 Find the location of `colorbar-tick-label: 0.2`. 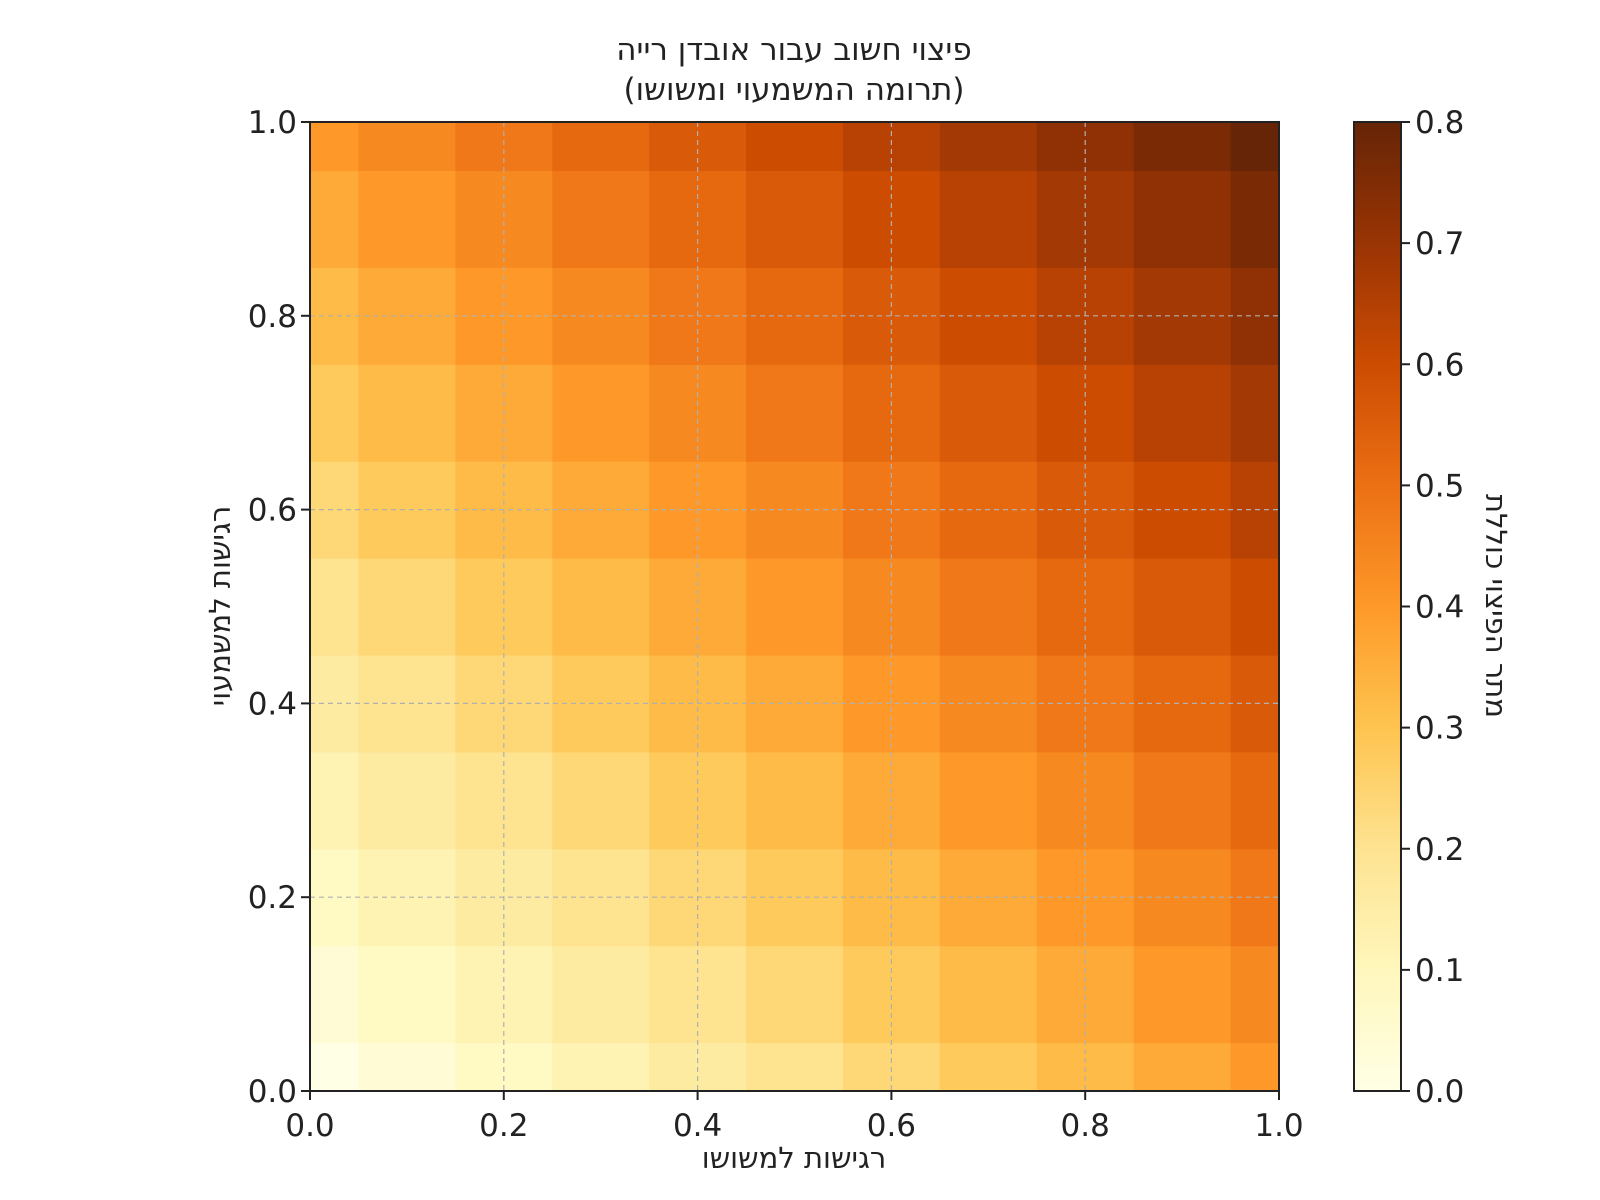

colorbar-tick-label: 0.2 is located at coordinates (1439, 850).